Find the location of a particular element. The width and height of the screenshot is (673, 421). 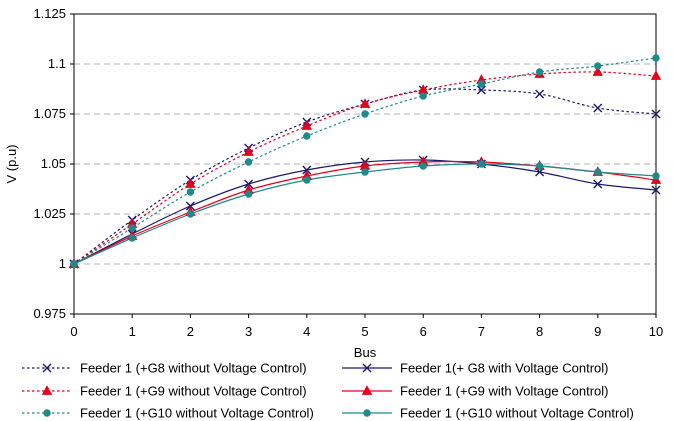

y-tick-label: 1 is located at coordinates (62, 263).